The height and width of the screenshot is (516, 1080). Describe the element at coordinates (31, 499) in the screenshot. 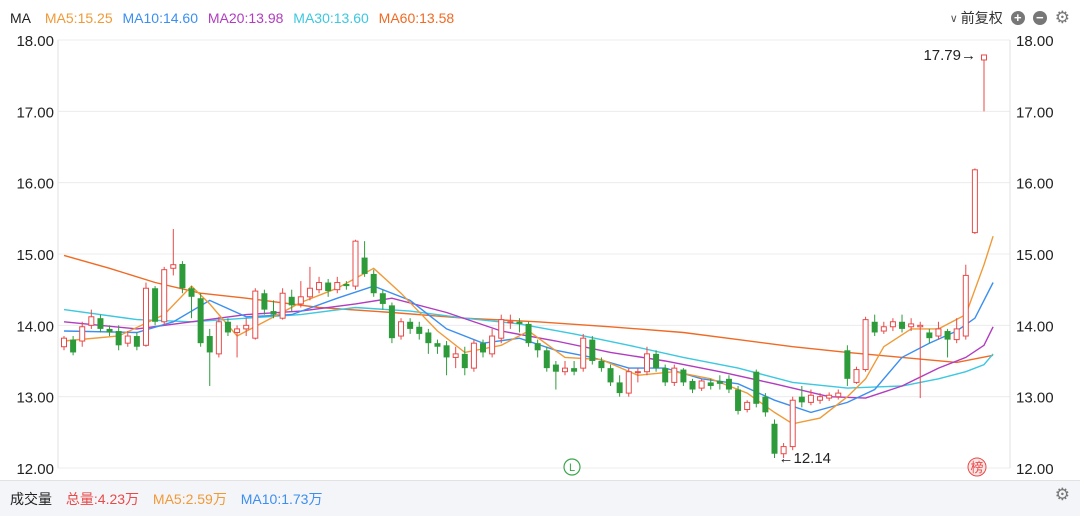

I see `volume-label: 成交量` at that location.